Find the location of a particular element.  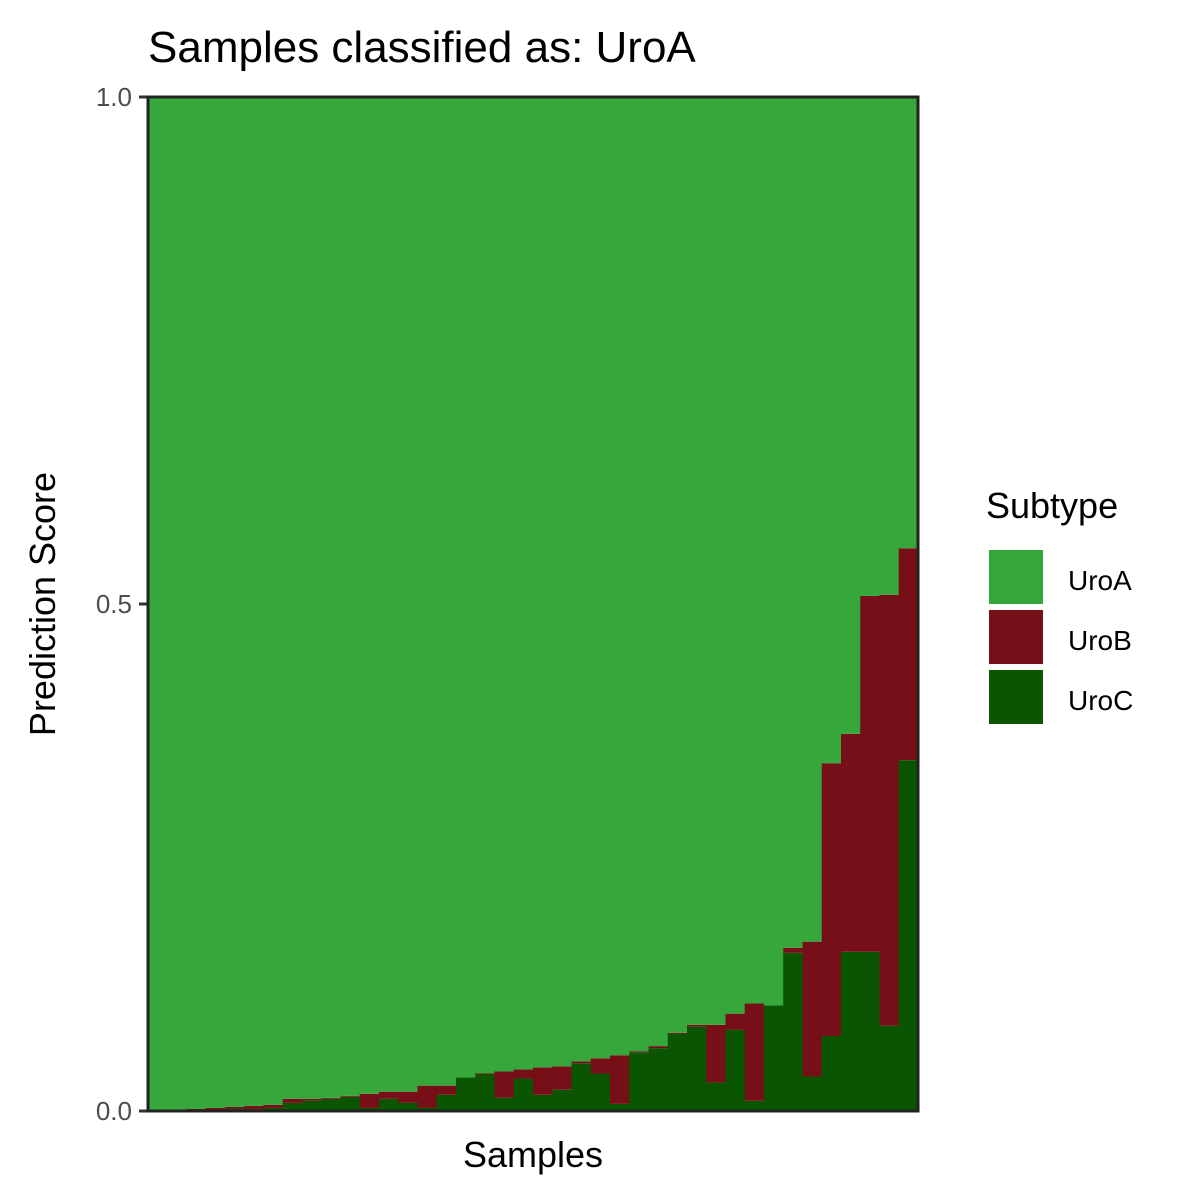

legend-label-uroc: UroC is located at coordinates (1100, 700).